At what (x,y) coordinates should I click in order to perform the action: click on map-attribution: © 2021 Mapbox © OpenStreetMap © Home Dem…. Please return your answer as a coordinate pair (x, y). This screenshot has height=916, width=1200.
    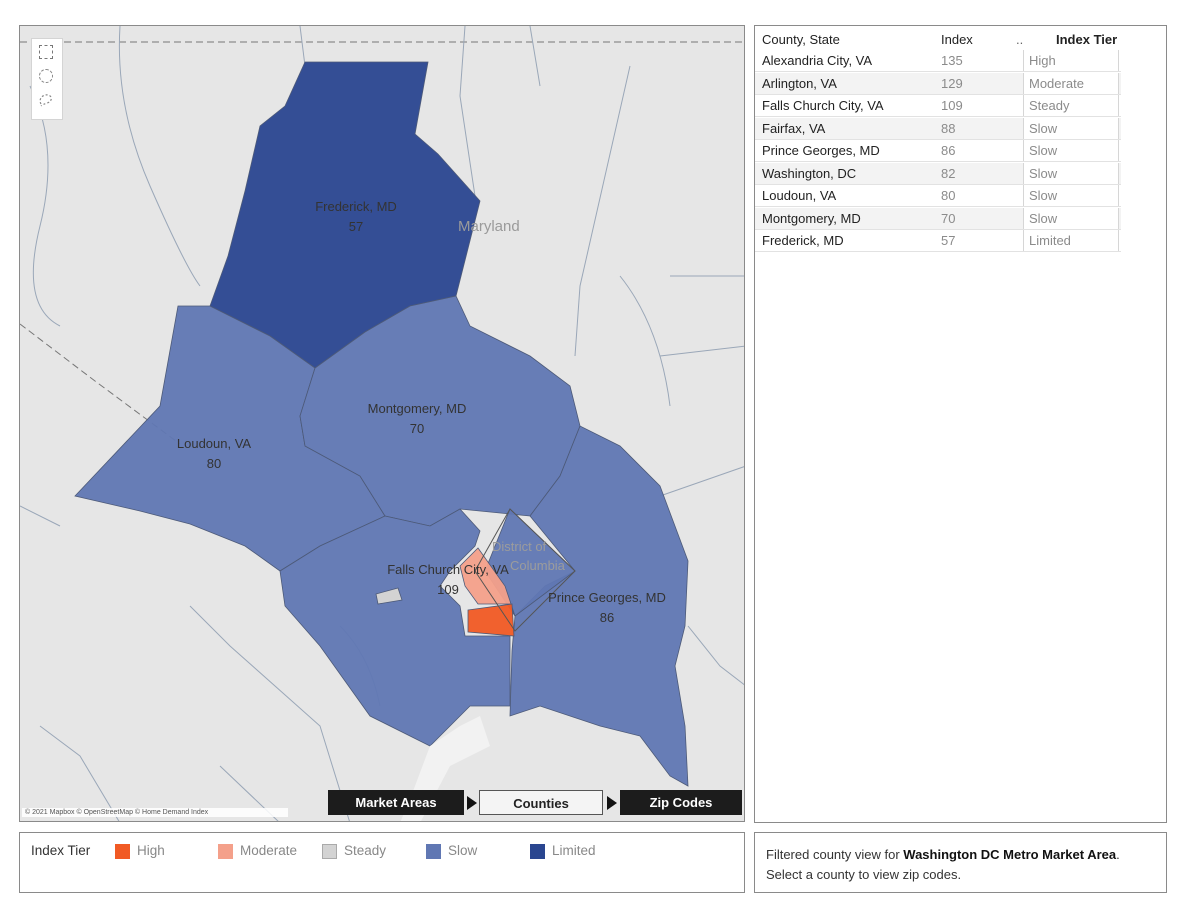
    Looking at the image, I should click on (155, 812).